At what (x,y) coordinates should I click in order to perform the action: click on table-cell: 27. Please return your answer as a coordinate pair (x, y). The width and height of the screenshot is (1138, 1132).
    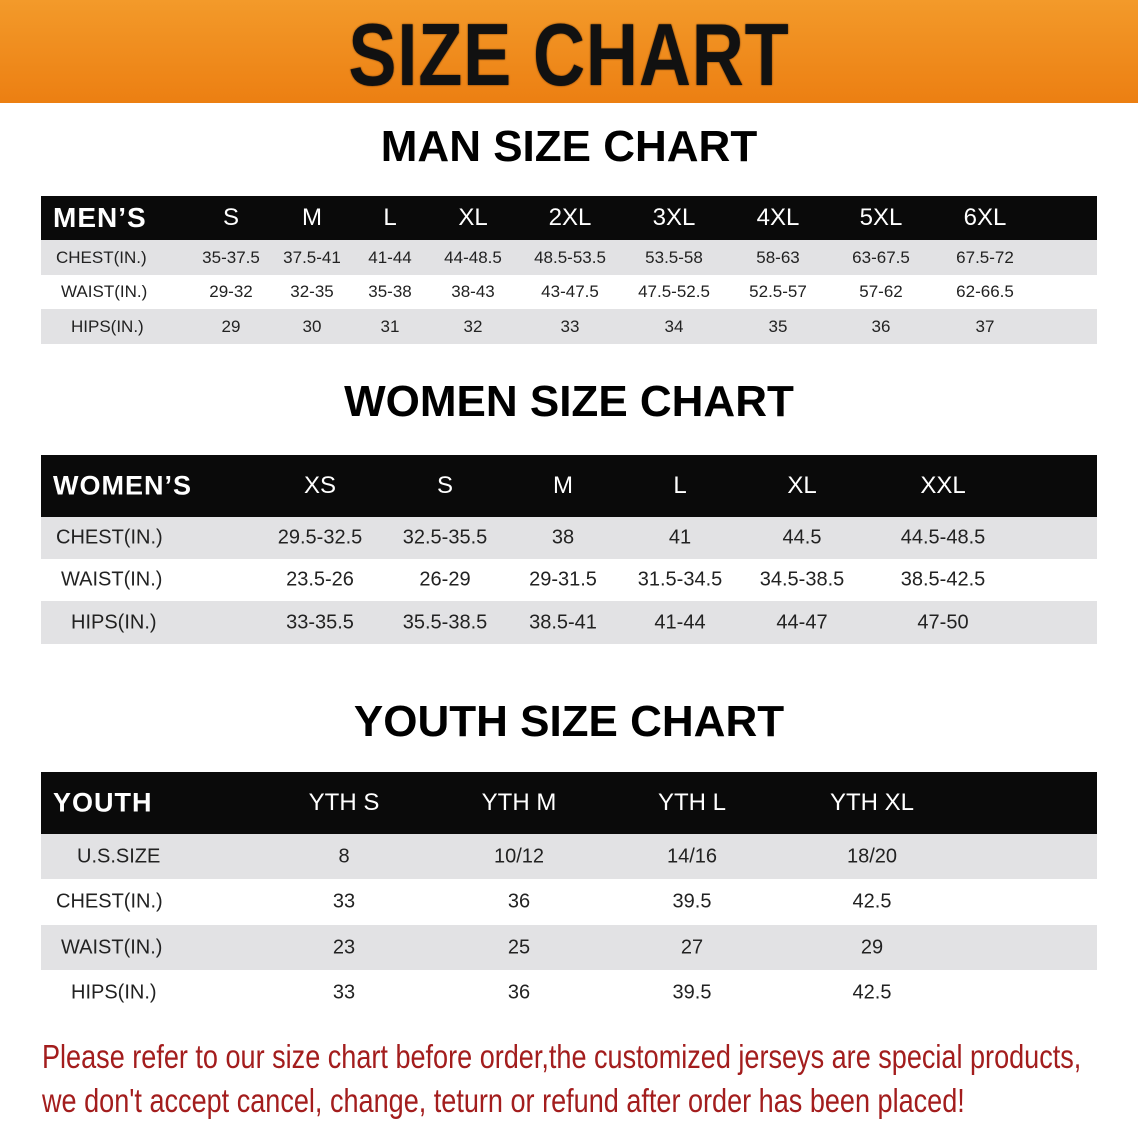
    Looking at the image, I should click on (692, 947).